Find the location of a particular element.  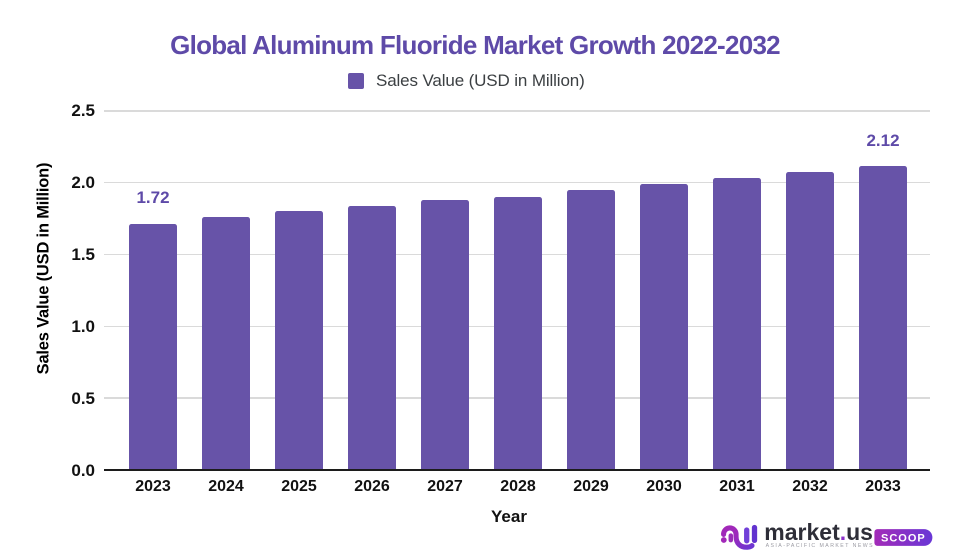

svg-text: market.us is located at coordinates (818, 532).